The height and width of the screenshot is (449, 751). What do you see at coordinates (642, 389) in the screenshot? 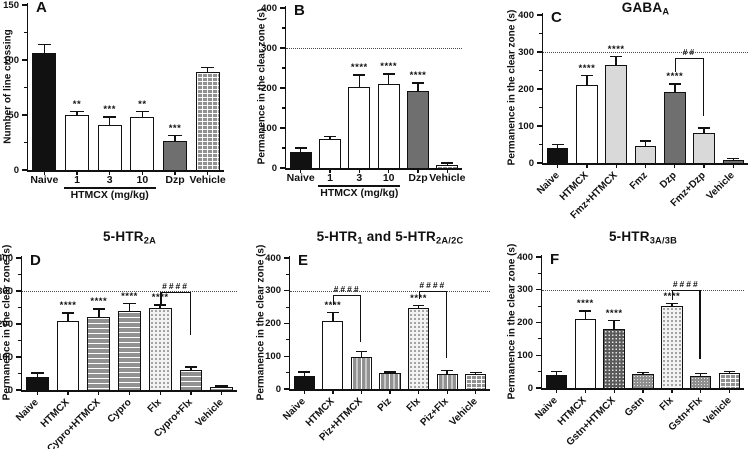
I see `x-axis` at bounding box center [642, 389].